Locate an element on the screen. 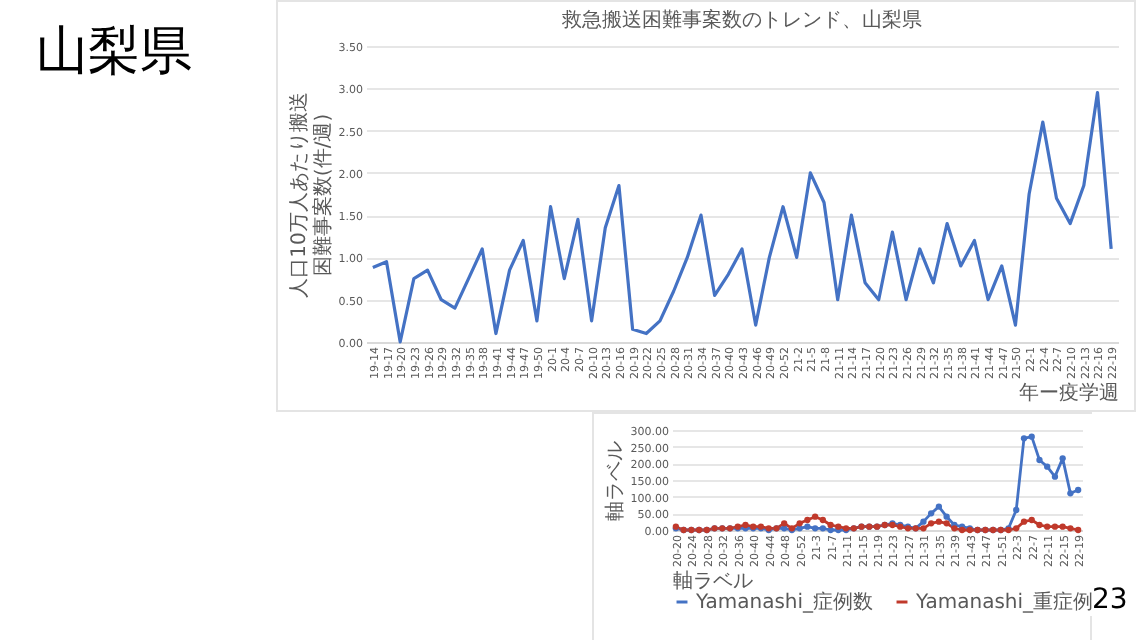  y-axis-title: 軸ラベル is located at coordinates (614, 481).